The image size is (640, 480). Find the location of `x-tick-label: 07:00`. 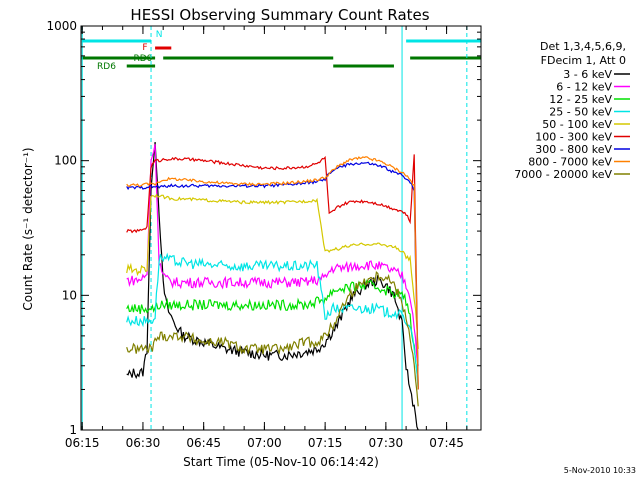

x-tick-label: 07:00 is located at coordinates (264, 443).